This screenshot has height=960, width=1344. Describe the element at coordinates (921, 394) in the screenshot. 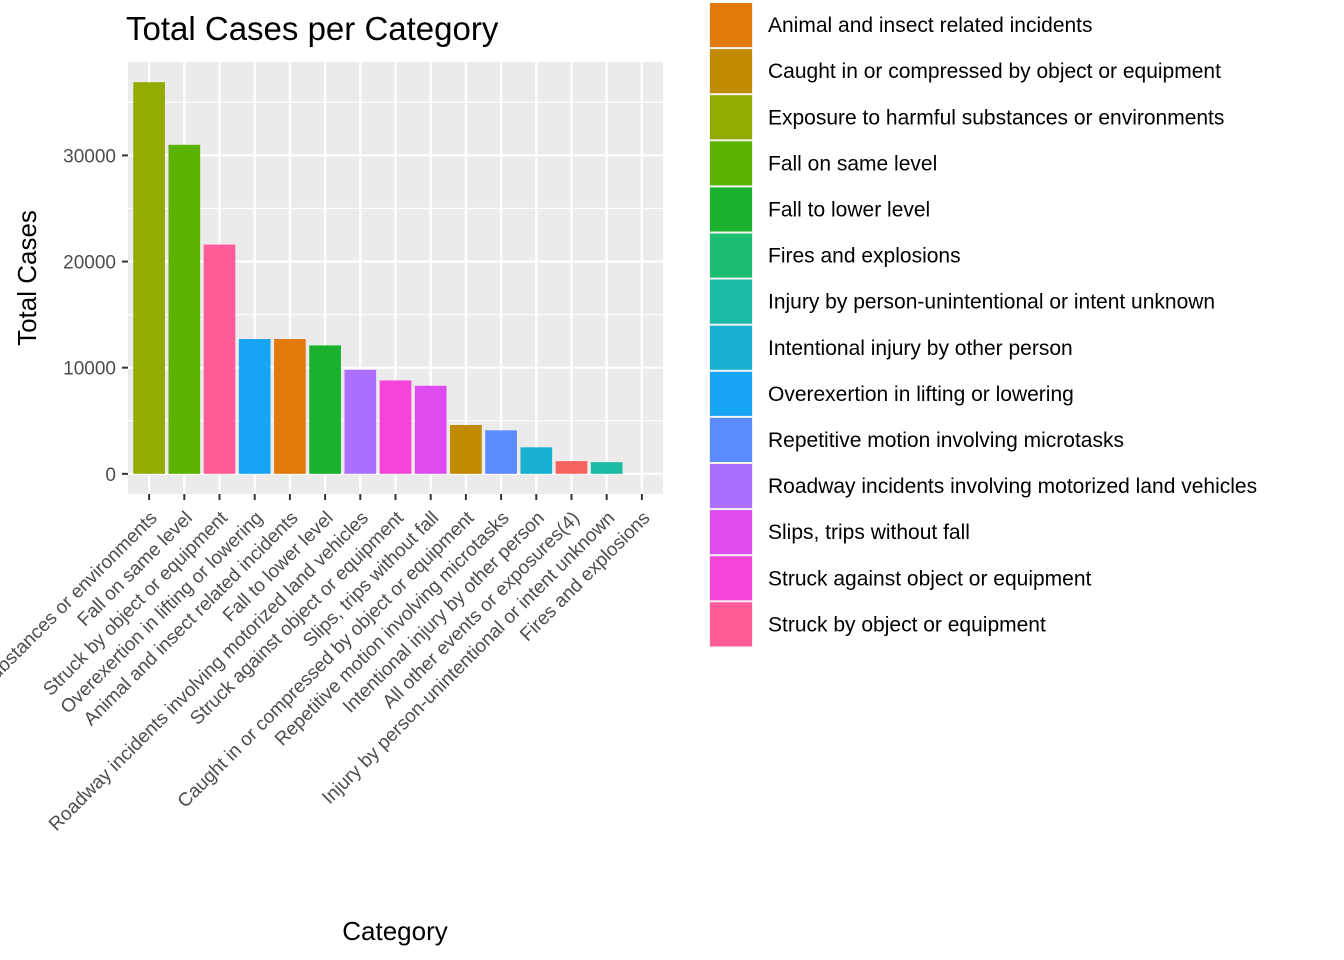

I see `legend-label: Overexertion in lifting or lowering` at that location.